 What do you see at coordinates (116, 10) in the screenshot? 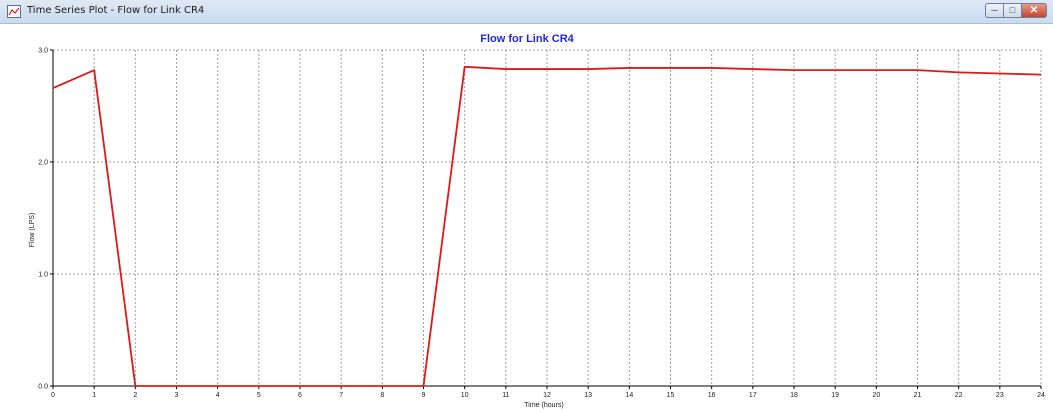
I see `window-title: Time Series Plot - Flow for Link CR4` at bounding box center [116, 10].